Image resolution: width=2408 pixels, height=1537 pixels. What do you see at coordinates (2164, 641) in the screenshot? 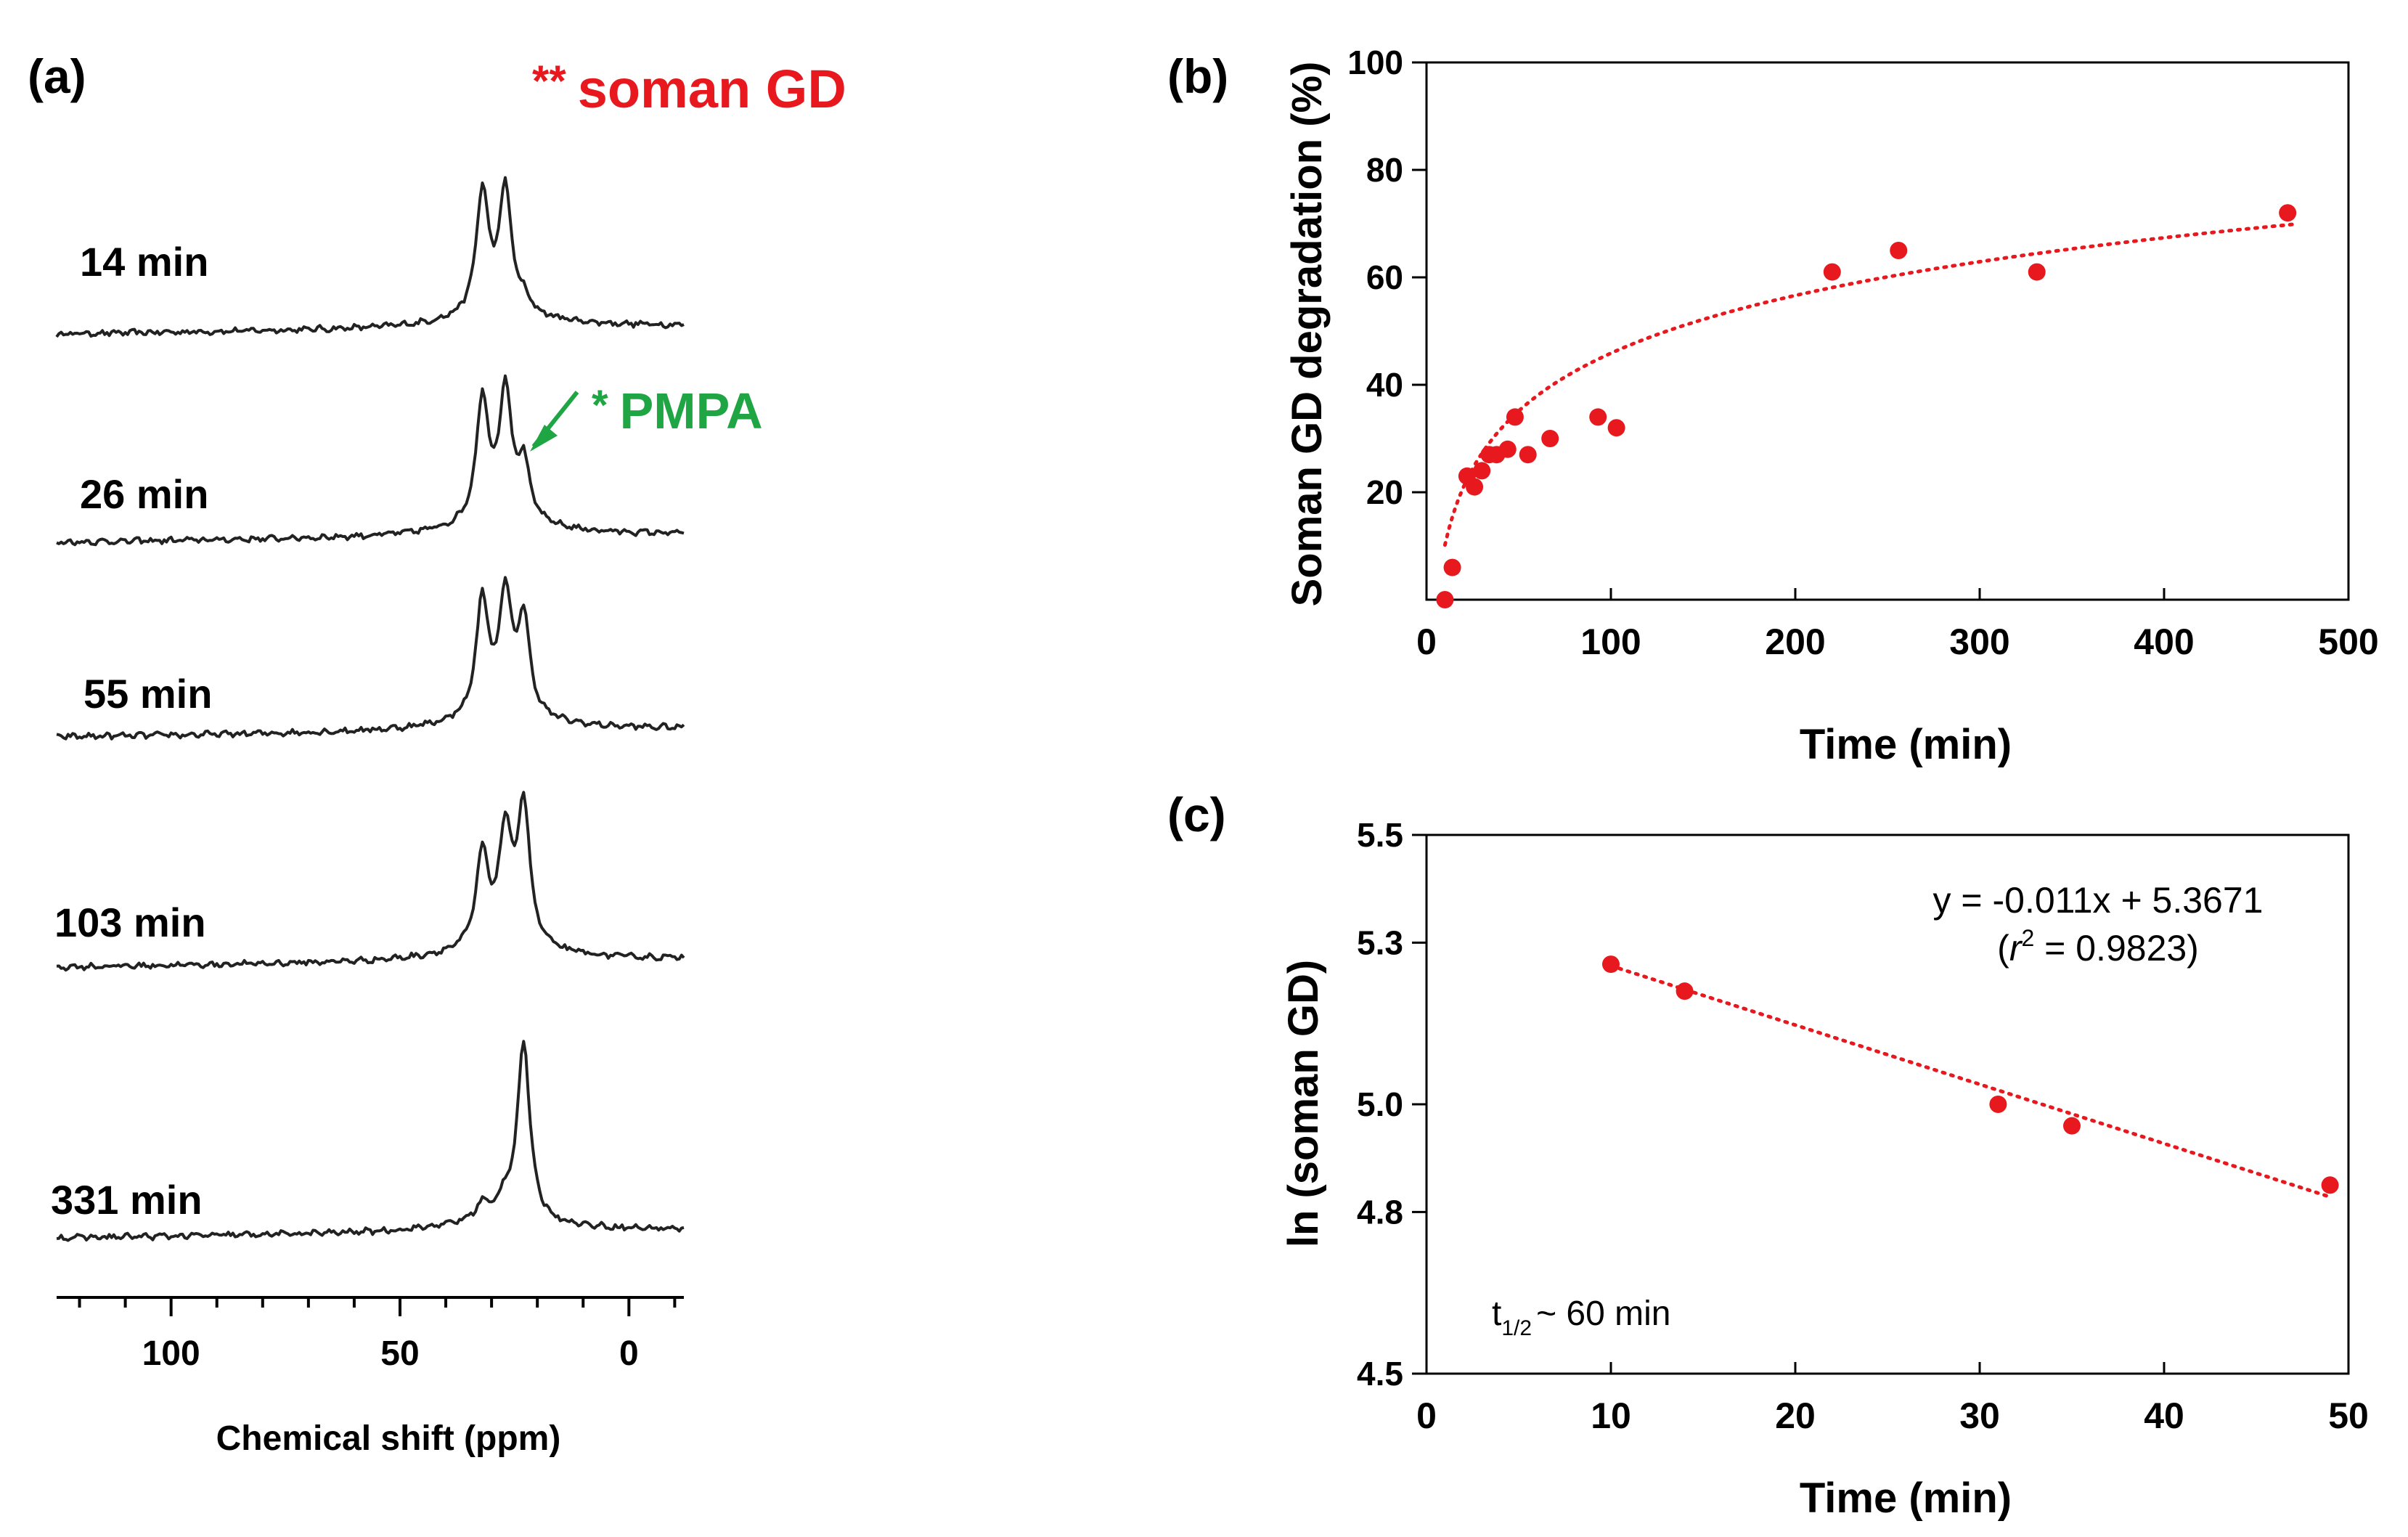
I see `x-tick-label: 400` at bounding box center [2164, 641].